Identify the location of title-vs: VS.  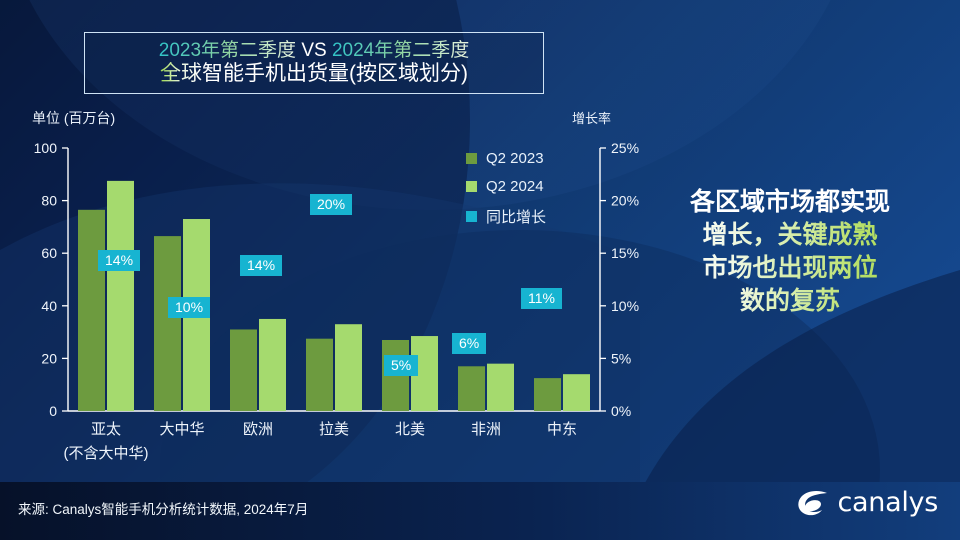
(314, 50).